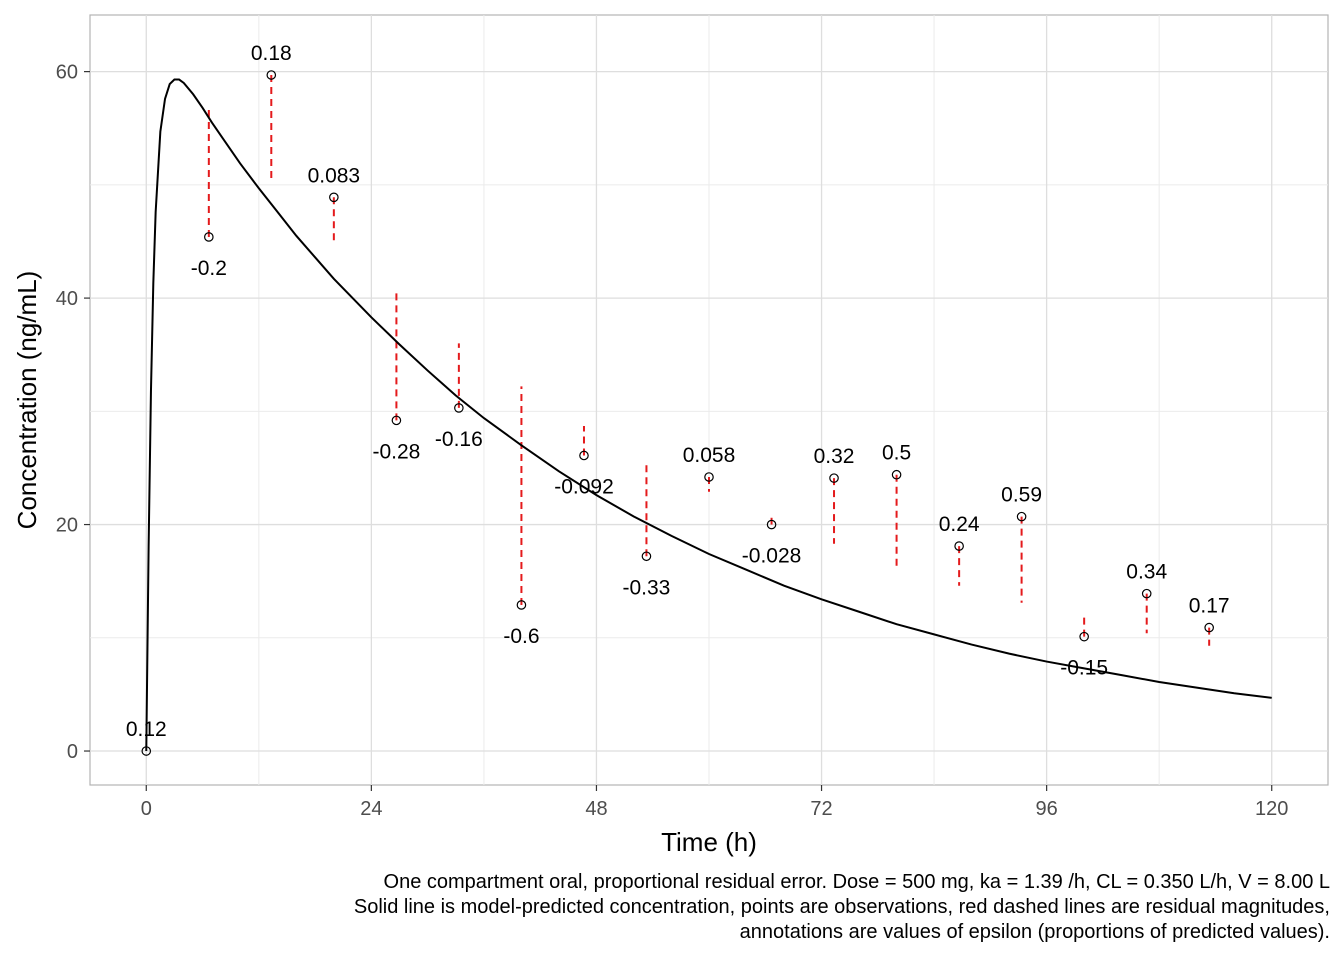 The image size is (1344, 960). Describe the element at coordinates (521, 636) in the screenshot. I see `epsilon-label: -0.6` at that location.